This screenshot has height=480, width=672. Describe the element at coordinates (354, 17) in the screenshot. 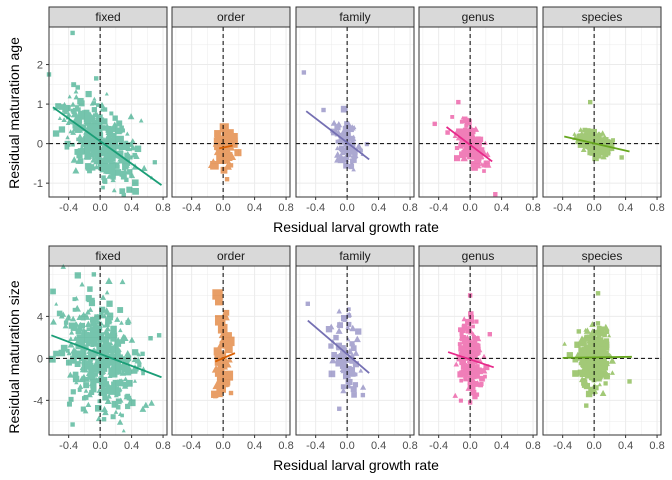

I see `facet-label: family` at that location.